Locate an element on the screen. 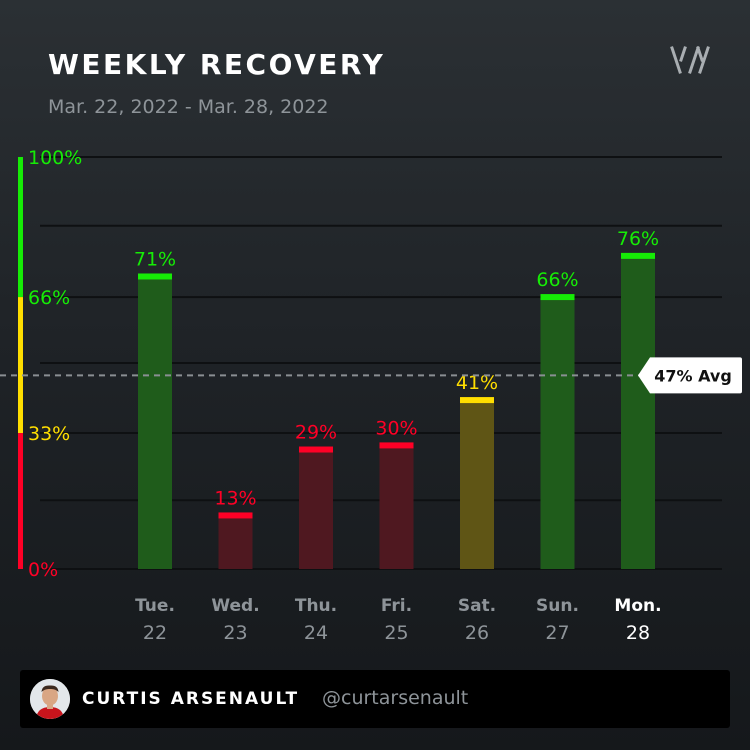 This screenshot has width=750, height=750. average-pill is located at coordinates (690, 375).